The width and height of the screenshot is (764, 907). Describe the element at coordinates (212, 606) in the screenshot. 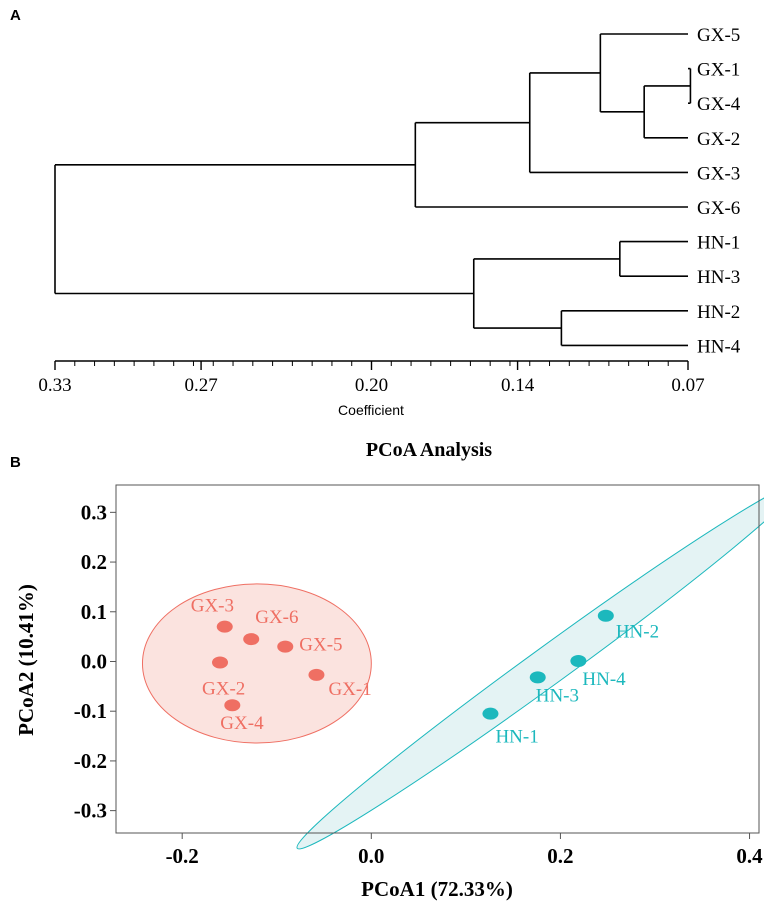

I see `point-label-gx-3: GX-3` at that location.